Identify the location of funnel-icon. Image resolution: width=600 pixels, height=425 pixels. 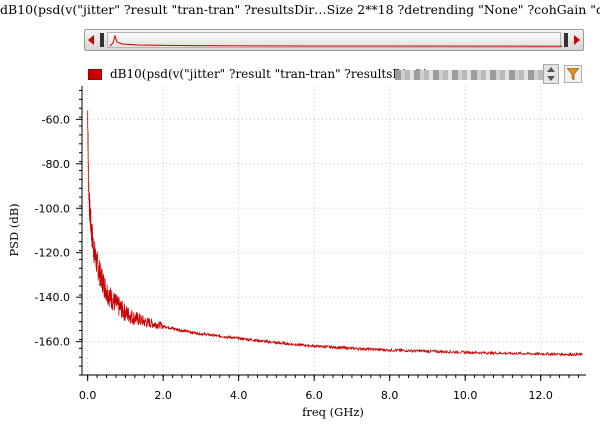
(573, 74).